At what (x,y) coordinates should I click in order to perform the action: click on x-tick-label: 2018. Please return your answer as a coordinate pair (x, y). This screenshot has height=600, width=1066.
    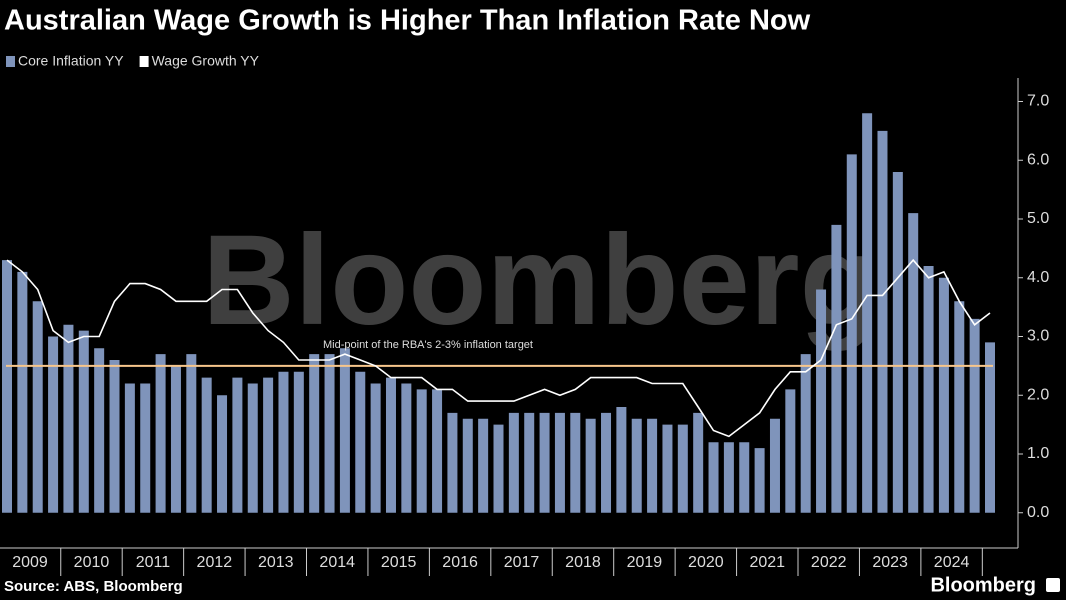
    Looking at the image, I should click on (583, 562).